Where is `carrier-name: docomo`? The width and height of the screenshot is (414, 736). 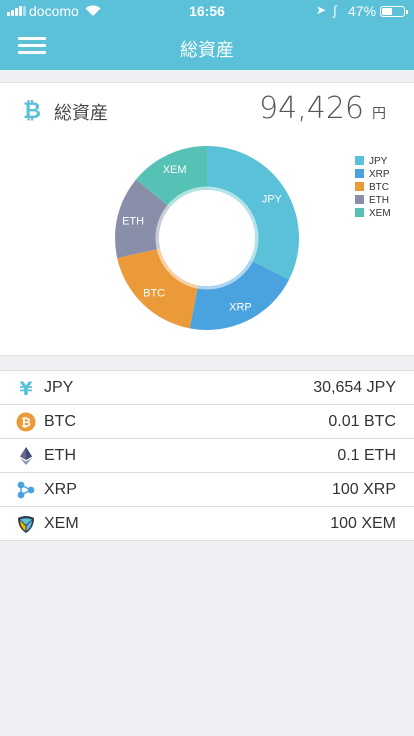
carrier-name: docomo is located at coordinates (54, 11).